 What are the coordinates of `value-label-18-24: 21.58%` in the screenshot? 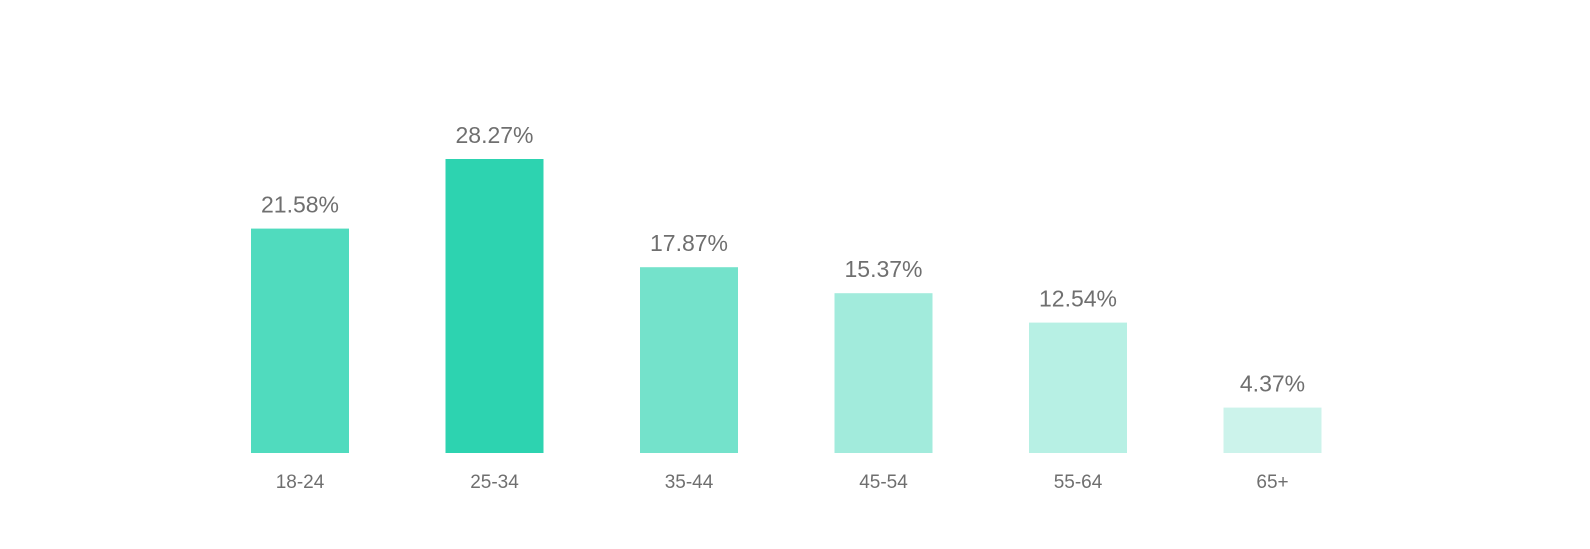 It's located at (300, 205).